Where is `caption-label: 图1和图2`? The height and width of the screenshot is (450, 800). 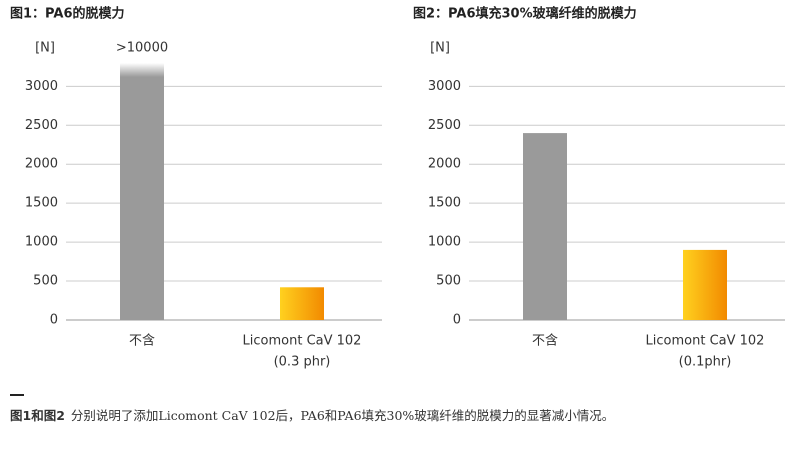
caption-label: 图1和图2 is located at coordinates (37, 415).